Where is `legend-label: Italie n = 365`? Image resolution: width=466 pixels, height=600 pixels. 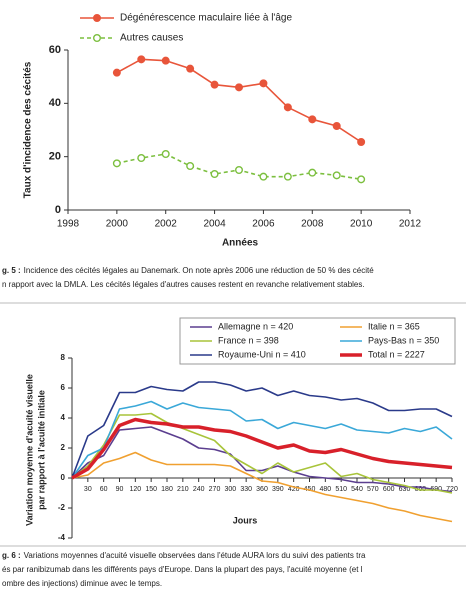 legend-label: Italie n = 365 is located at coordinates (394, 326).